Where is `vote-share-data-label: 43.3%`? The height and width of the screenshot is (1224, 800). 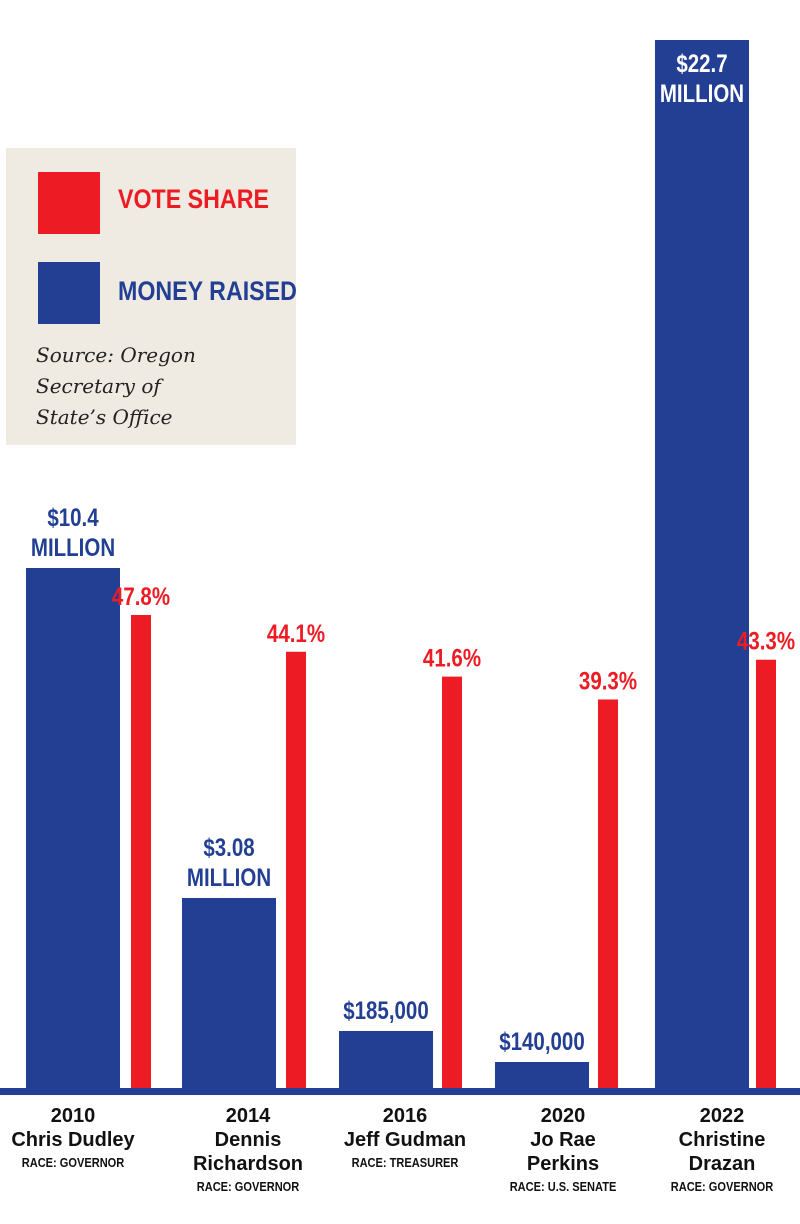
vote-share-data-label: 43.3% is located at coordinates (766, 641).